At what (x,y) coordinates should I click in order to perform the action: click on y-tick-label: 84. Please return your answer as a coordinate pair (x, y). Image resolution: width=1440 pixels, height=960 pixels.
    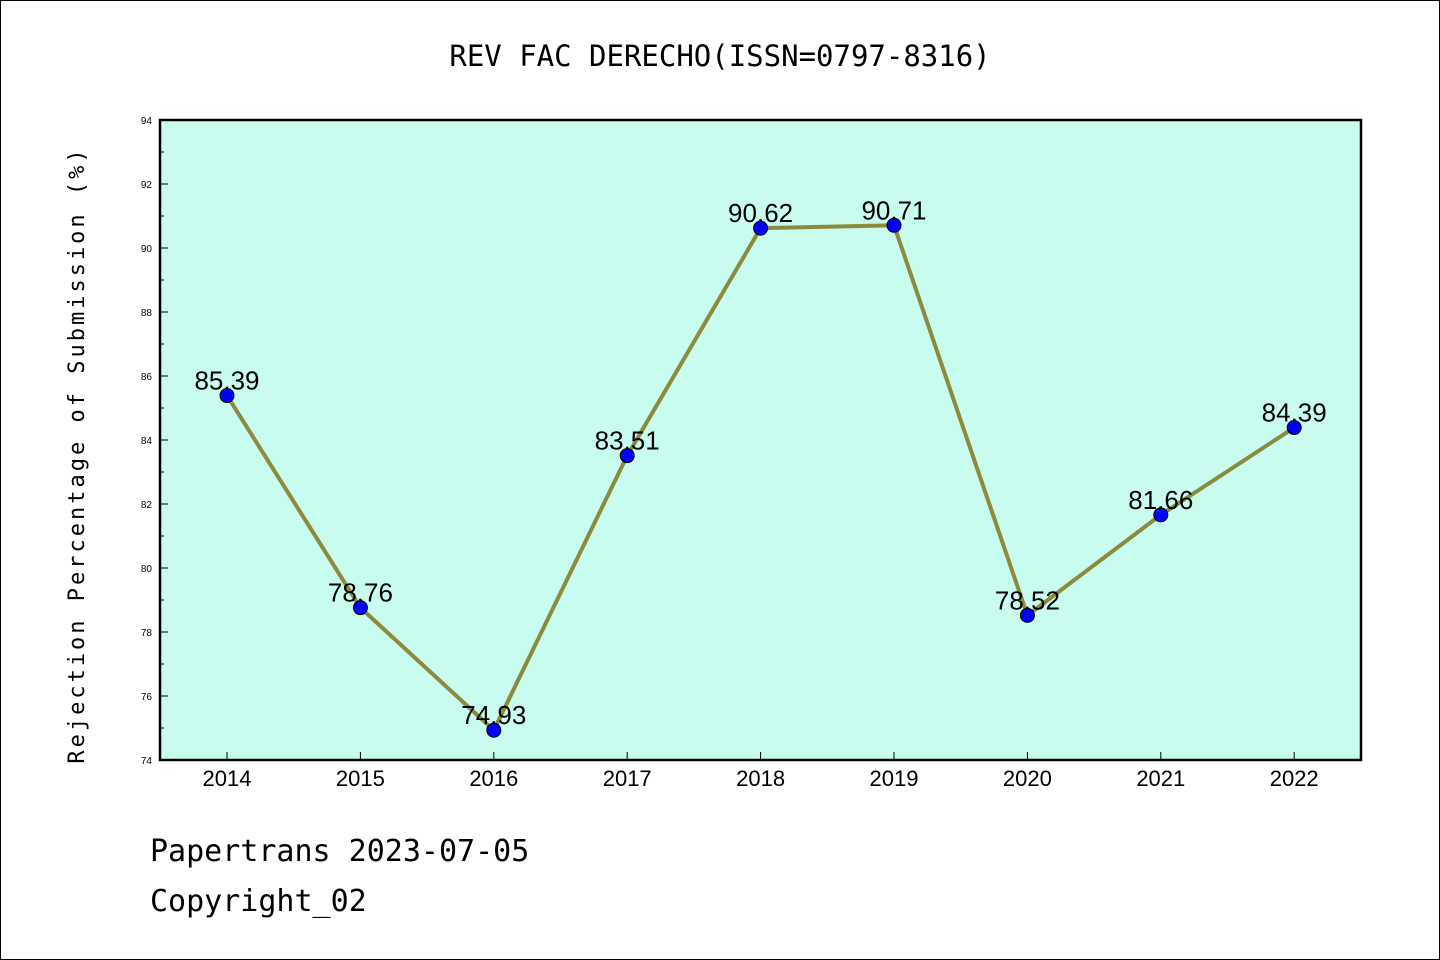
    Looking at the image, I should click on (147, 441).